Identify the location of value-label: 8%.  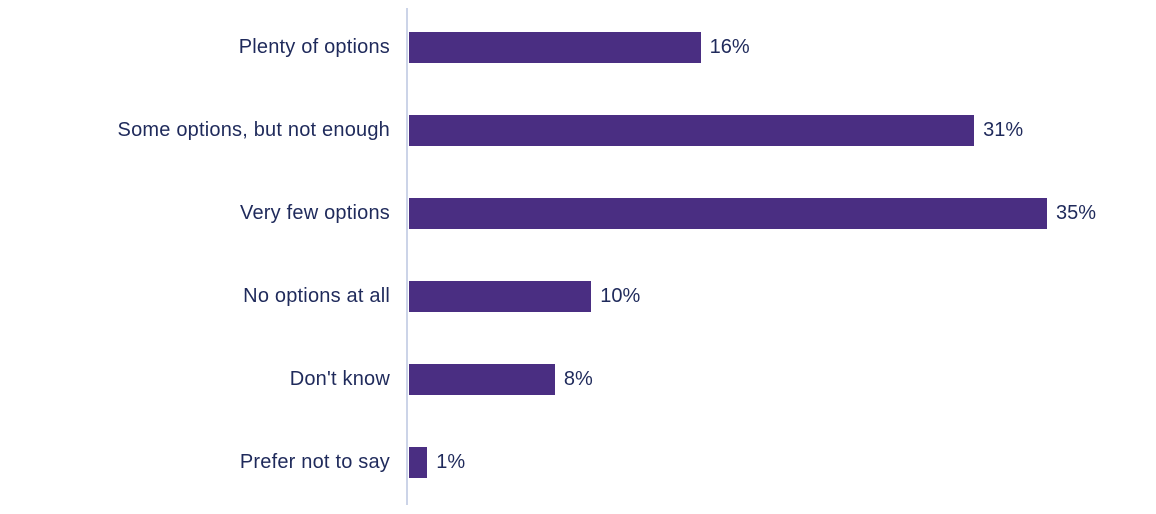
(578, 379).